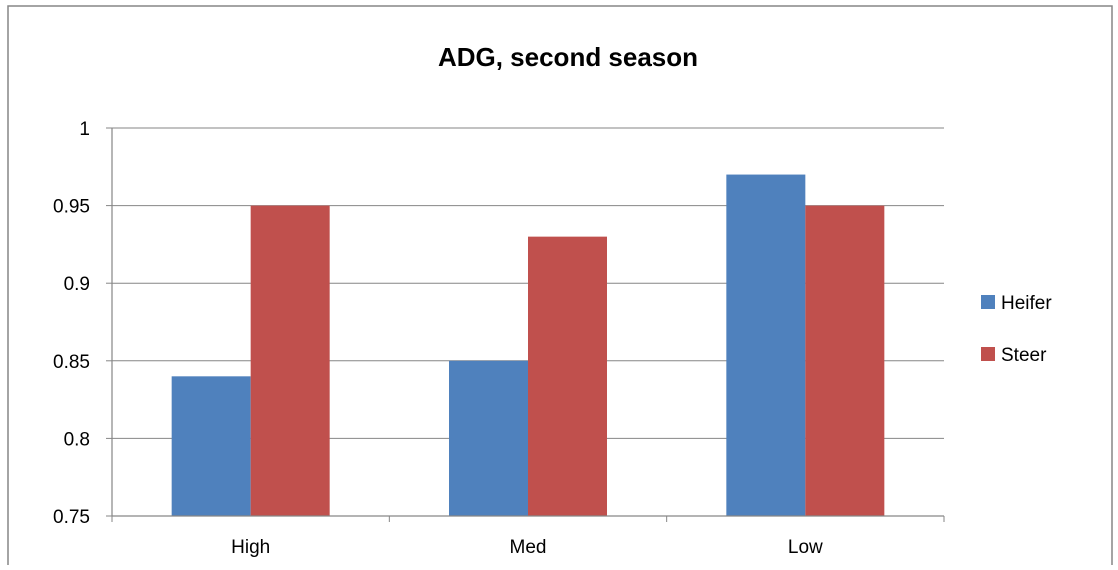  I want to click on bar-heifer-med, so click(488, 438).